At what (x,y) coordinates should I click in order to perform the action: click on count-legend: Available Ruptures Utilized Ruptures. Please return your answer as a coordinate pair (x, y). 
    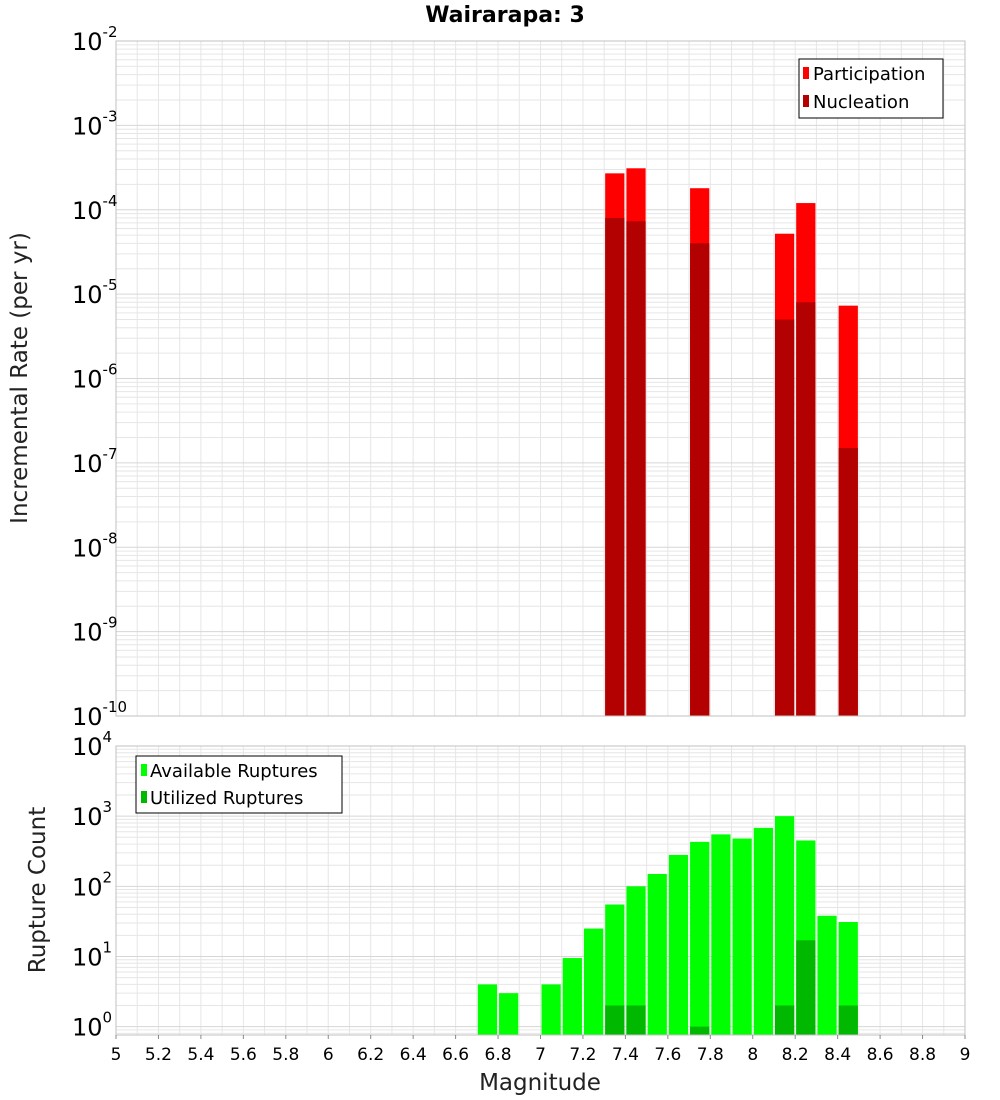
    Looking at the image, I should click on (239, 784).